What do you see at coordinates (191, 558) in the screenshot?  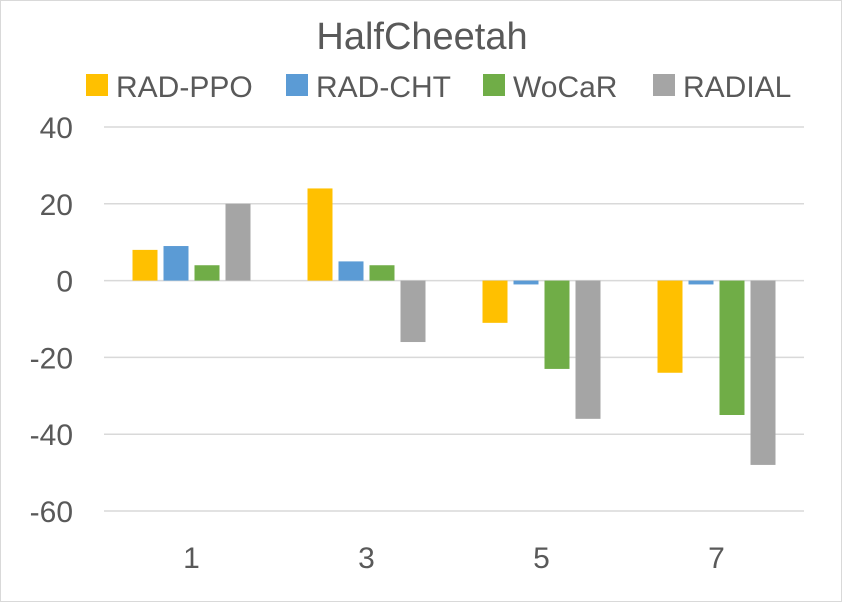 I see `x-tick-label: 1` at bounding box center [191, 558].